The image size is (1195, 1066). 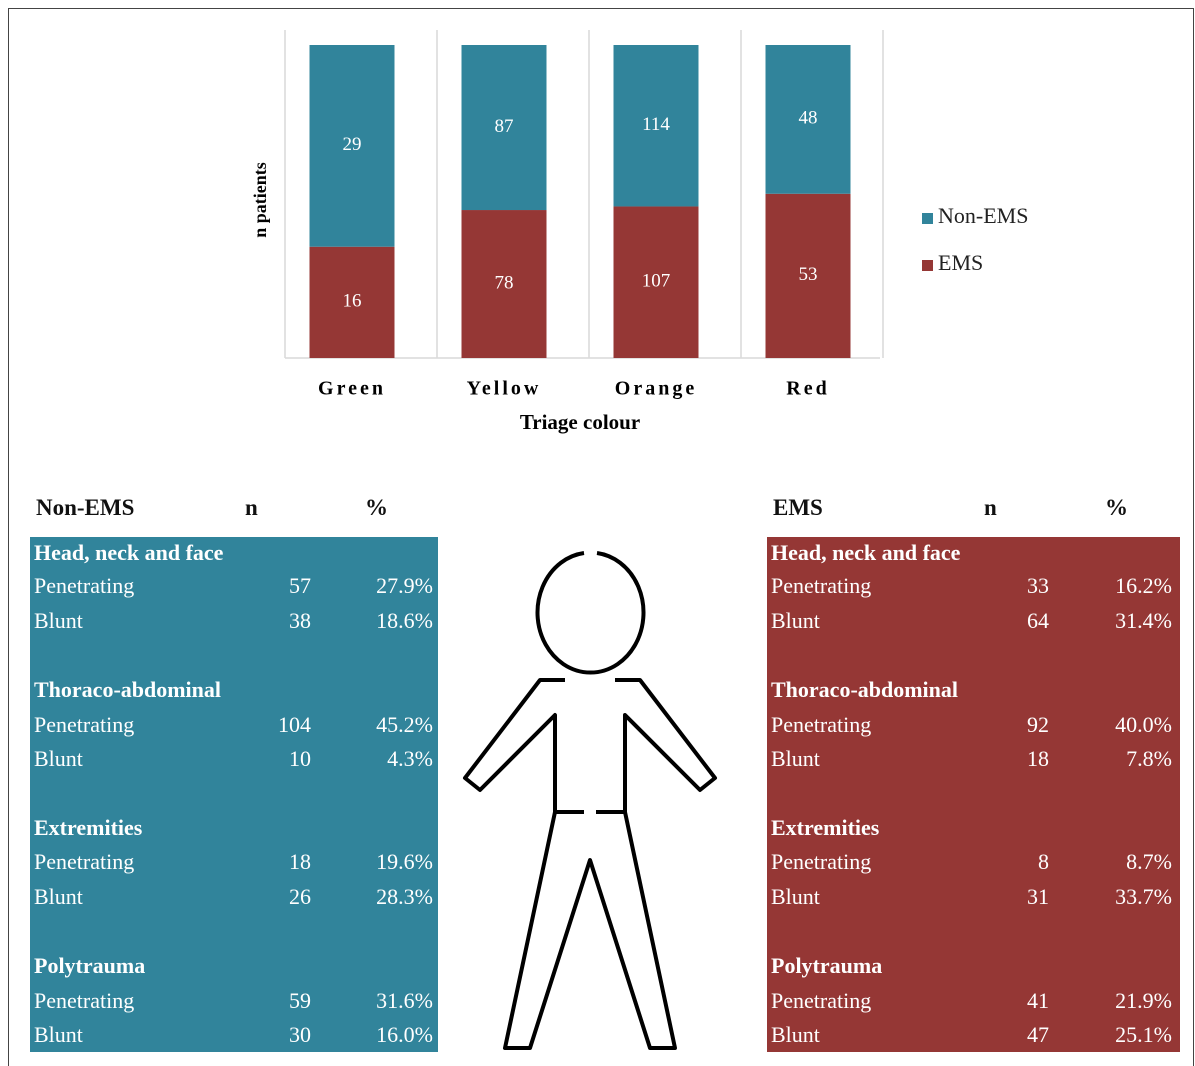 What do you see at coordinates (504, 389) in the screenshot?
I see `x-tick-label: Yellow` at bounding box center [504, 389].